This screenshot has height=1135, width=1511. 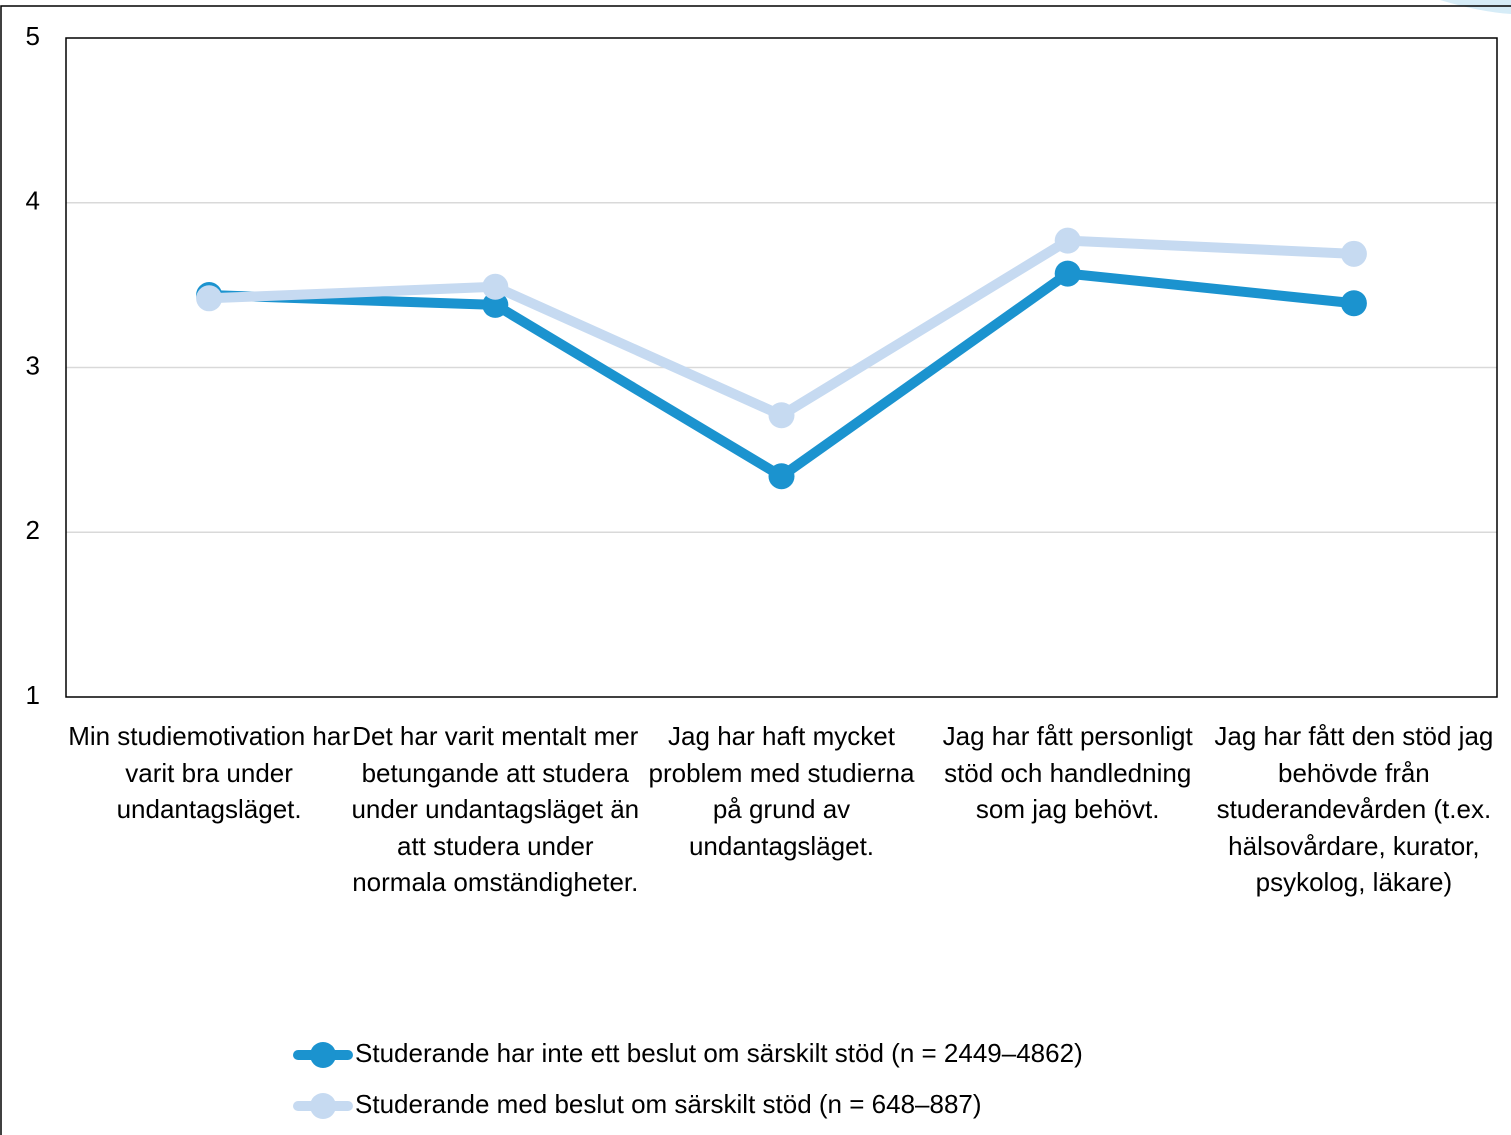 I want to click on y-tick-label: 3, so click(x=33, y=365).